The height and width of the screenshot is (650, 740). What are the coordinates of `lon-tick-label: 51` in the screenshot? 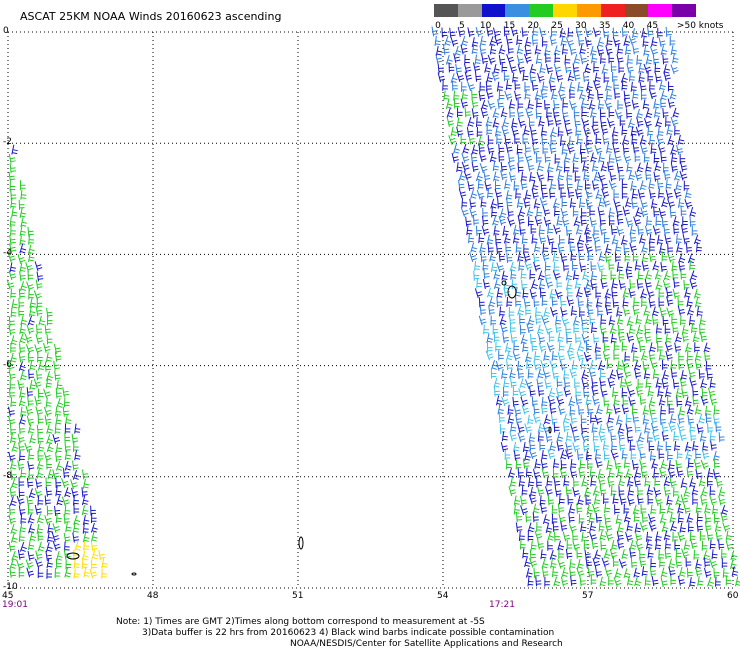 It's located at (298, 596).